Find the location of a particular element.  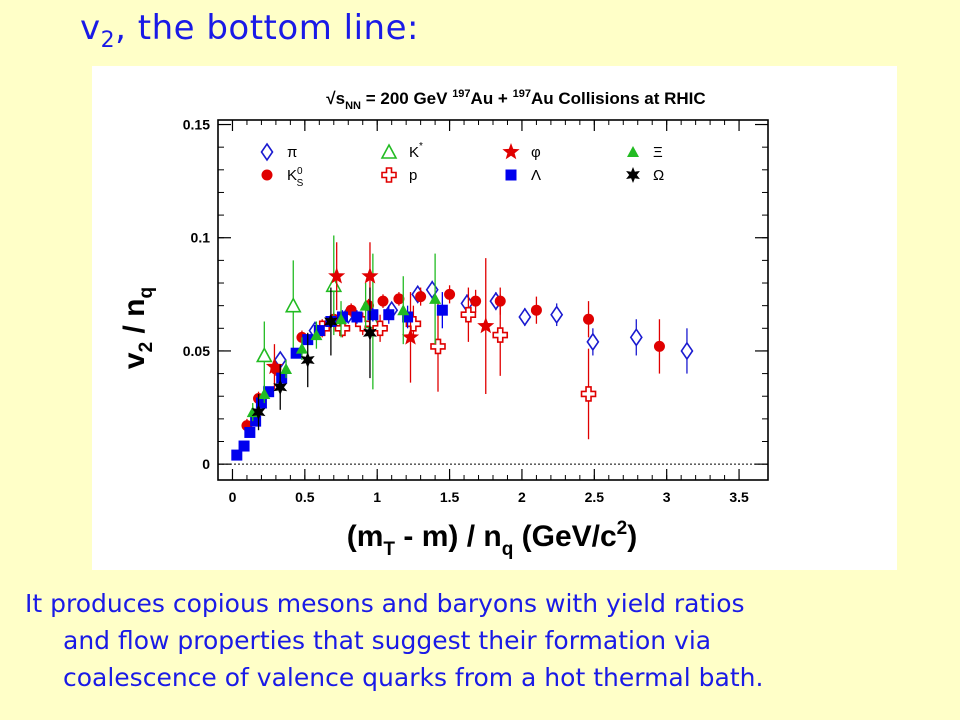

slide-title: v2, the bottom line: is located at coordinates (249, 30).